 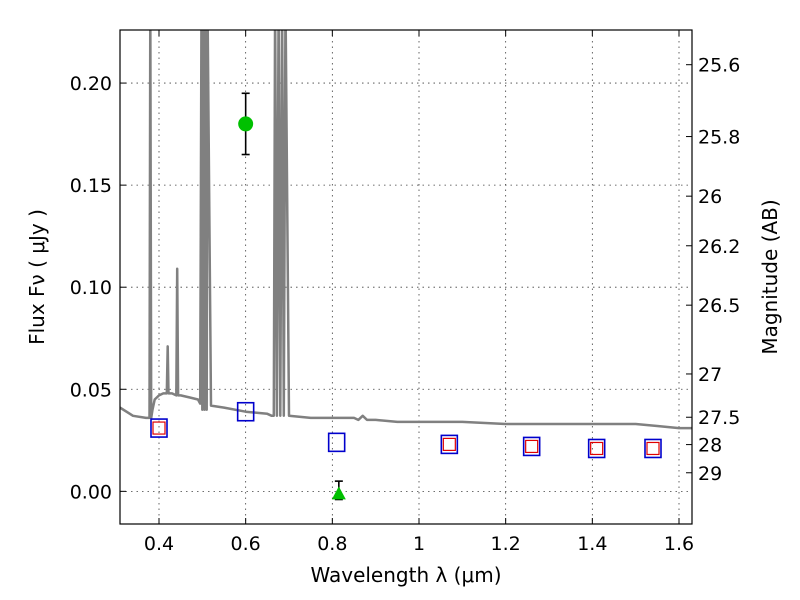 I want to click on y-tick-label: 0.20, so click(x=91, y=84).